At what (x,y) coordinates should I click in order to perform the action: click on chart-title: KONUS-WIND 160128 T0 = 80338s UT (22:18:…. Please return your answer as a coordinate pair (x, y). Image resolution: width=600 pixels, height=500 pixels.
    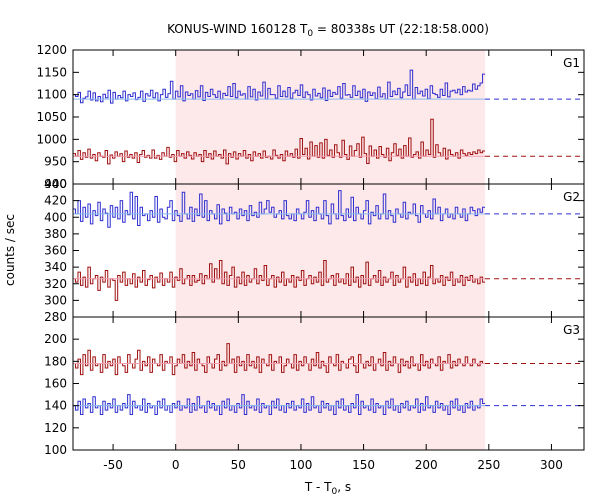
    Looking at the image, I should click on (328, 30).